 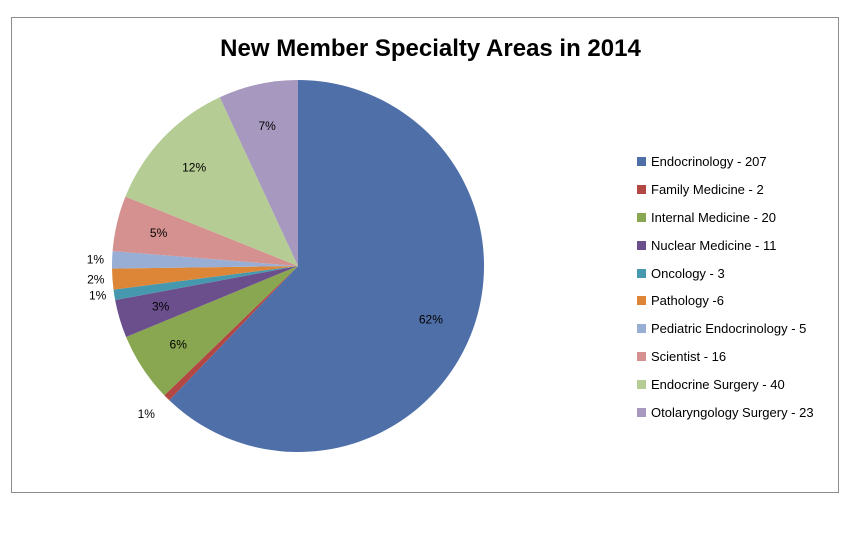 I want to click on legend-item: Internal Medicine - 20, so click(x=725, y=218).